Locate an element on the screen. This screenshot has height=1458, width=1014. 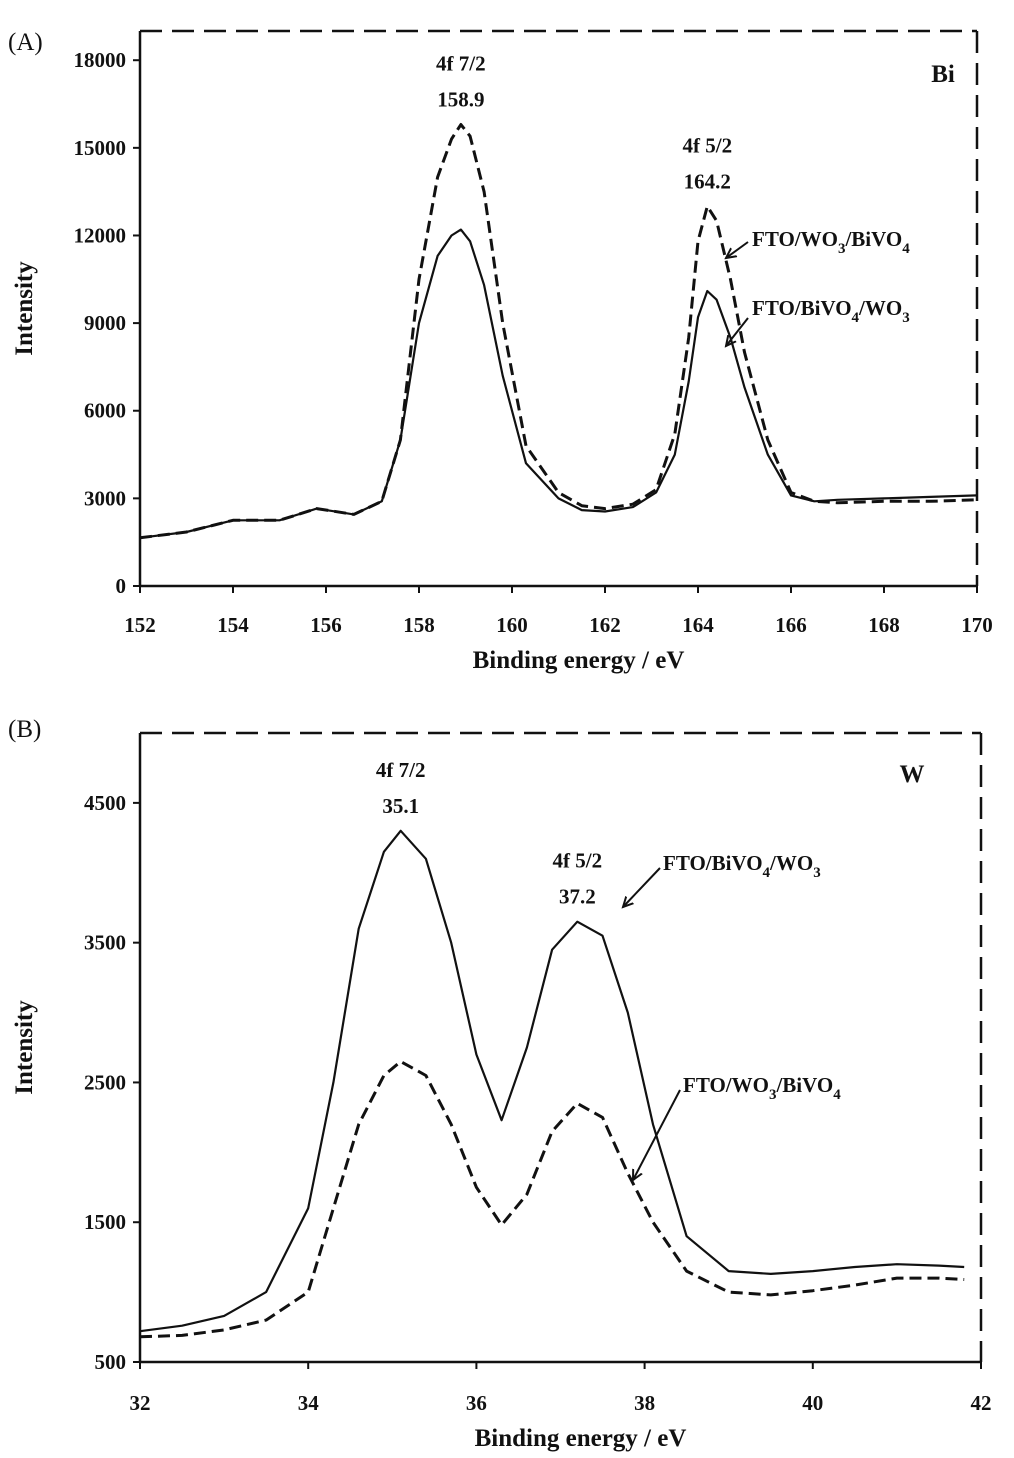
x-tick-label: 170 is located at coordinates (977, 625).